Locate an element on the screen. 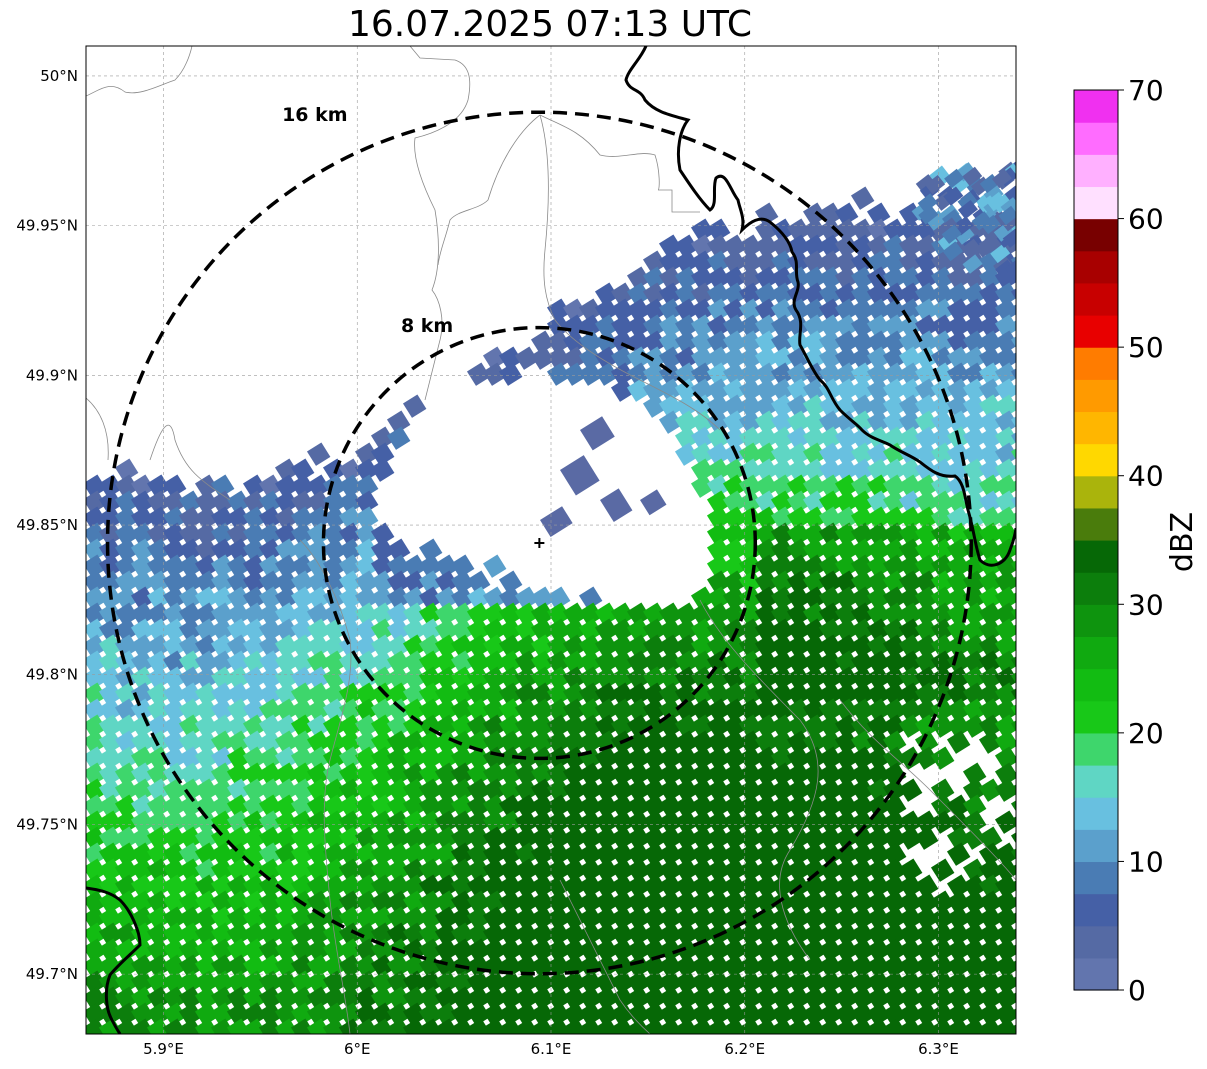 This screenshot has height=1069, width=1207. latitude-tick-label: 49.95°N is located at coordinates (47, 226).